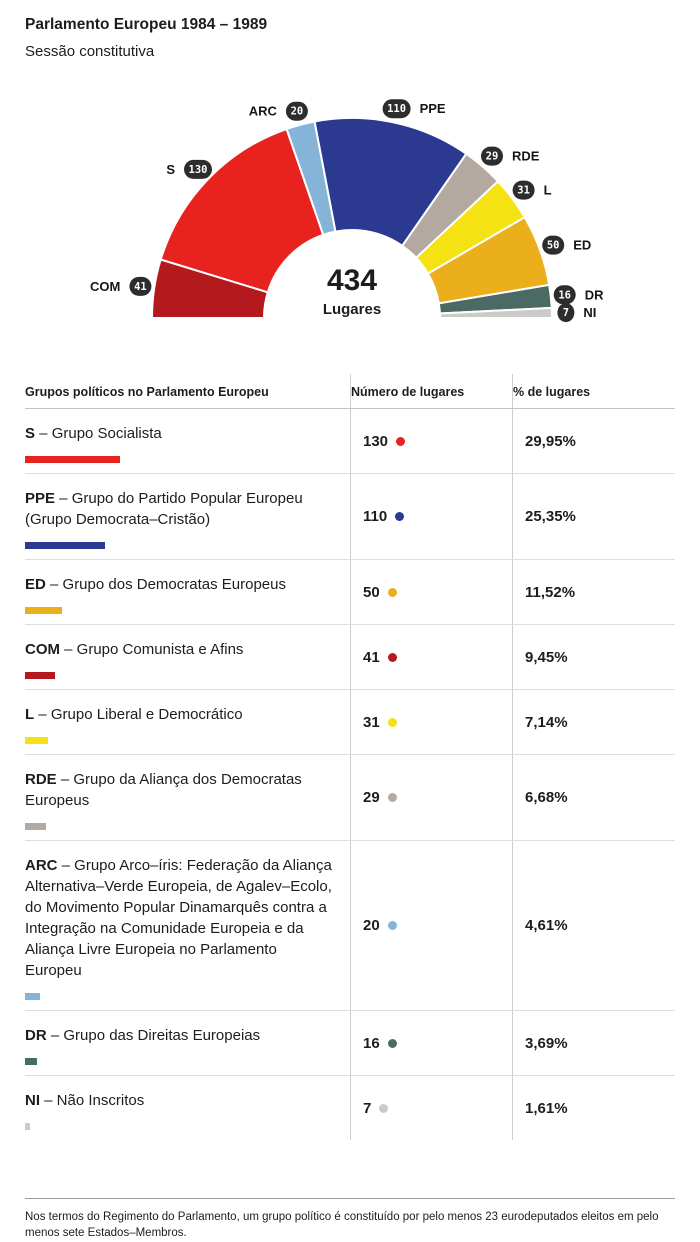  I want to click on seat-percentage: 1,61%, so click(546, 1108).